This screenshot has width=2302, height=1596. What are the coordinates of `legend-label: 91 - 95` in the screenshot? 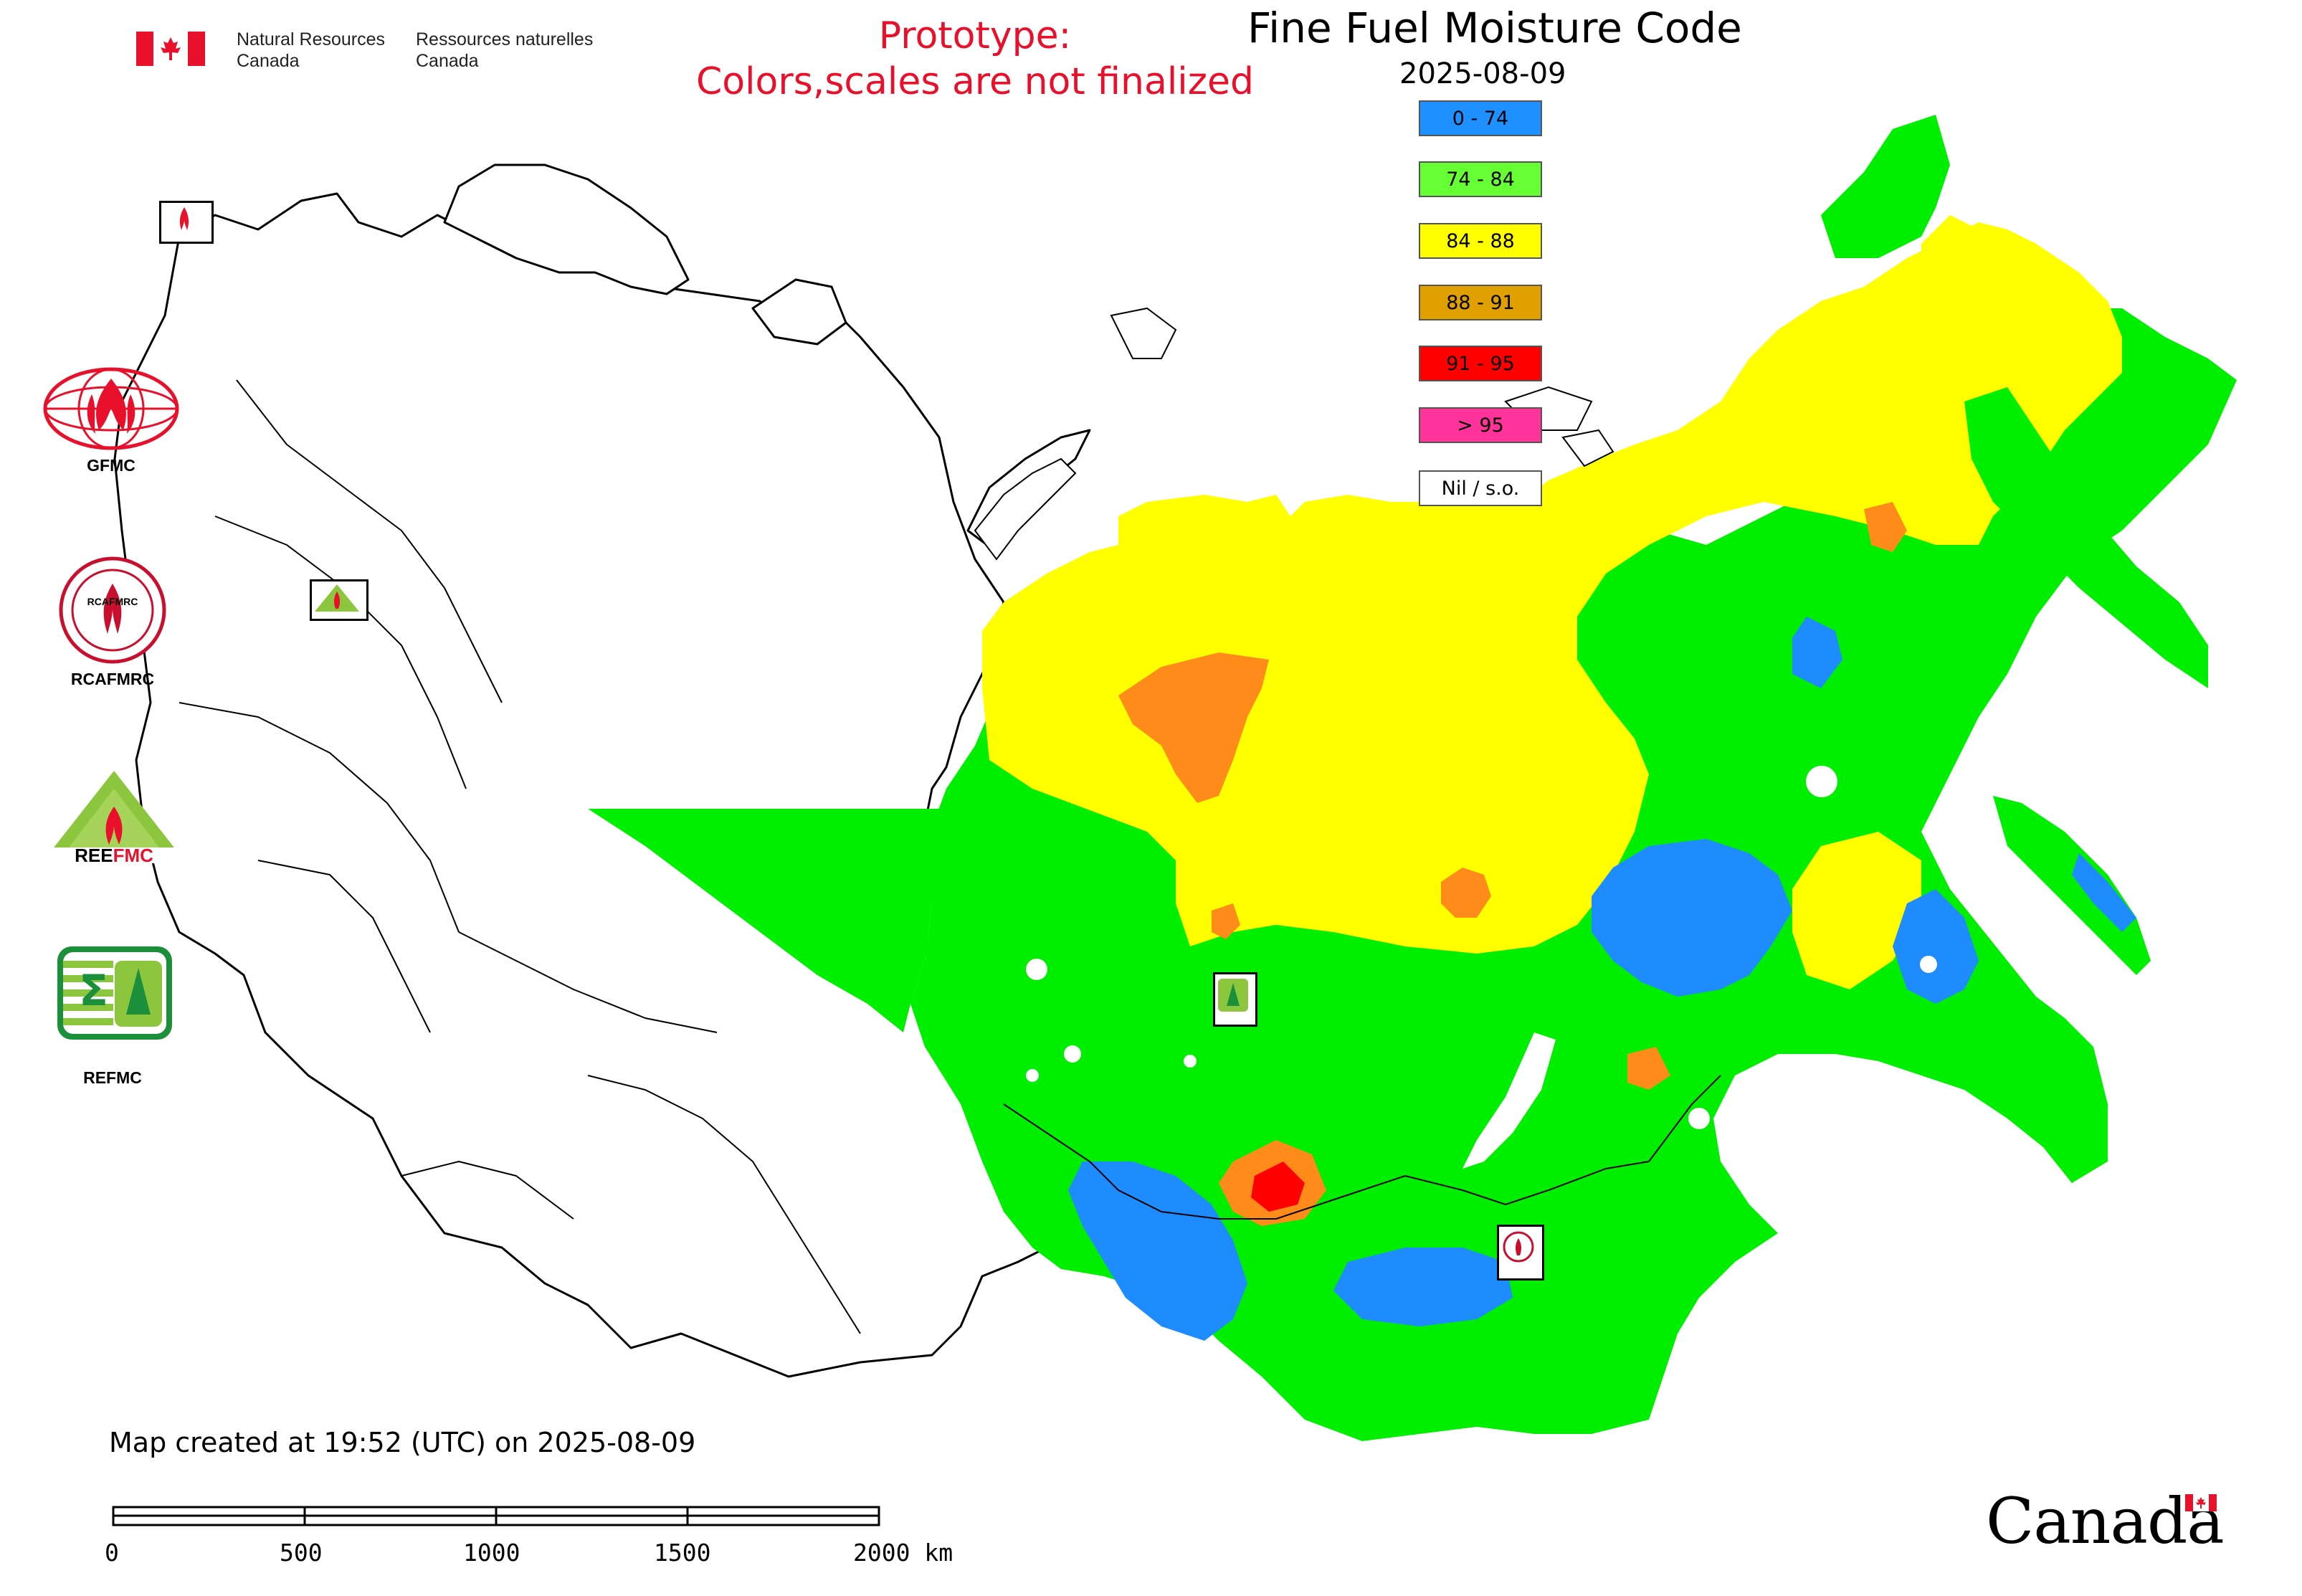 It's located at (1481, 363).